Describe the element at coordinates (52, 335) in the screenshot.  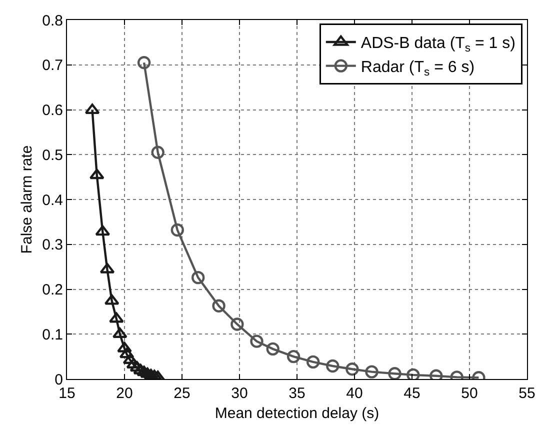
I see `y-tick-label: 0.1` at that location.